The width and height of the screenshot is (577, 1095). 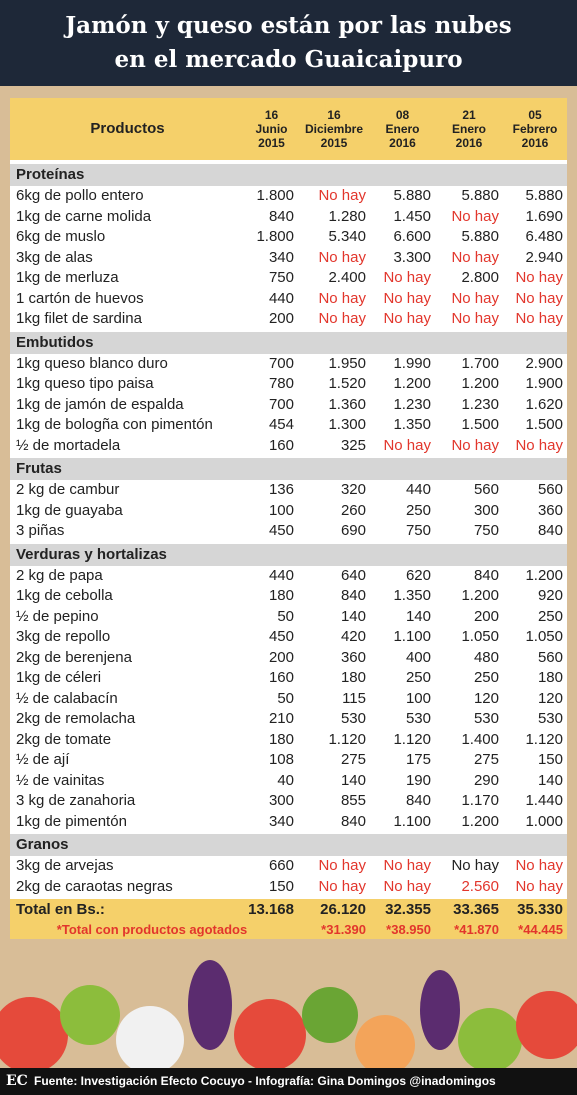 What do you see at coordinates (281, 424) in the screenshot?
I see `price: 454` at bounding box center [281, 424].